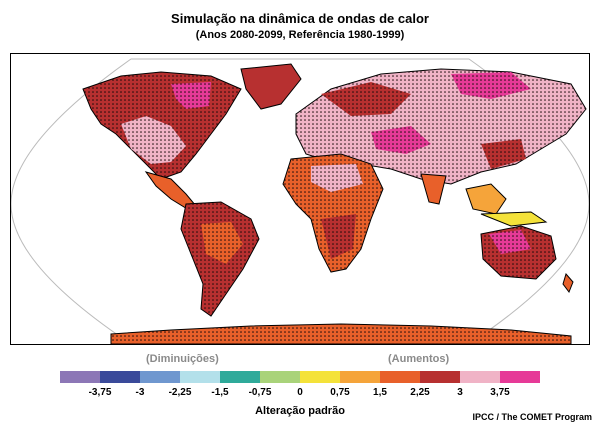 The height and width of the screenshot is (426, 600). What do you see at coordinates (460, 392) in the screenshot?
I see `legend-tick-label: 3` at bounding box center [460, 392].